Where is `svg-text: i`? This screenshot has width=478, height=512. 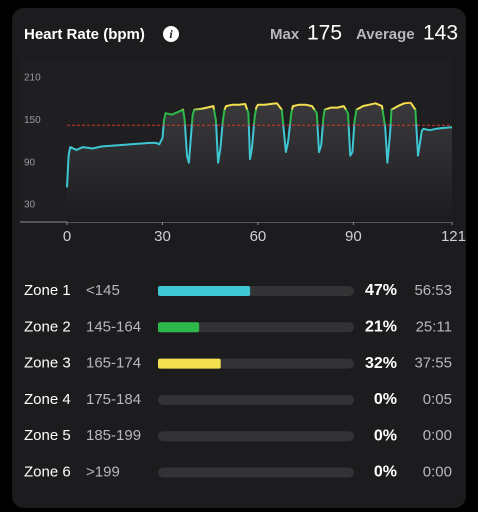
svg-text: i is located at coordinates (171, 34).